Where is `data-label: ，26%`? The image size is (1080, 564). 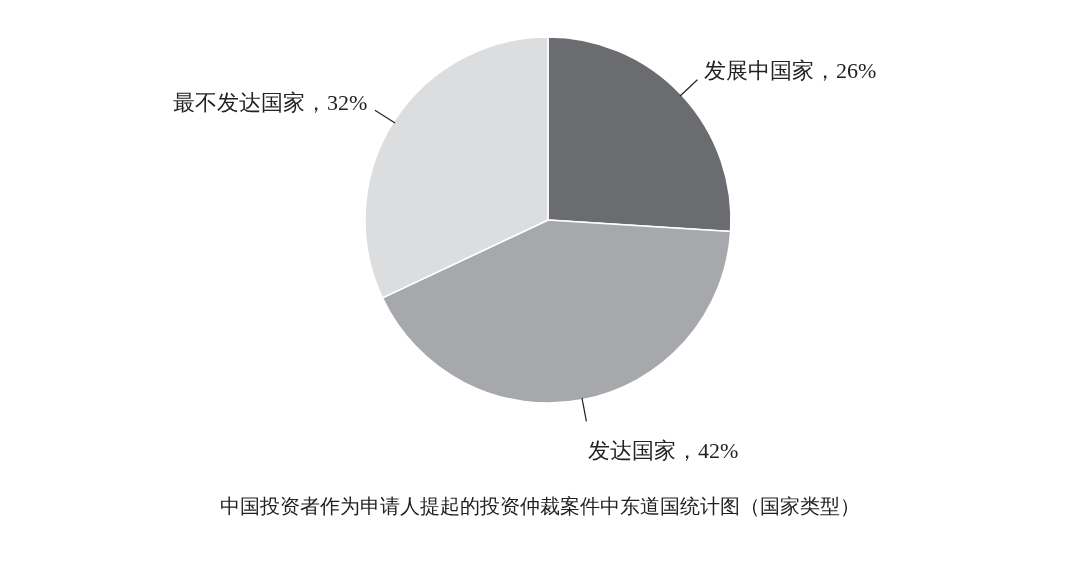 data-label: ，26% is located at coordinates (845, 70).